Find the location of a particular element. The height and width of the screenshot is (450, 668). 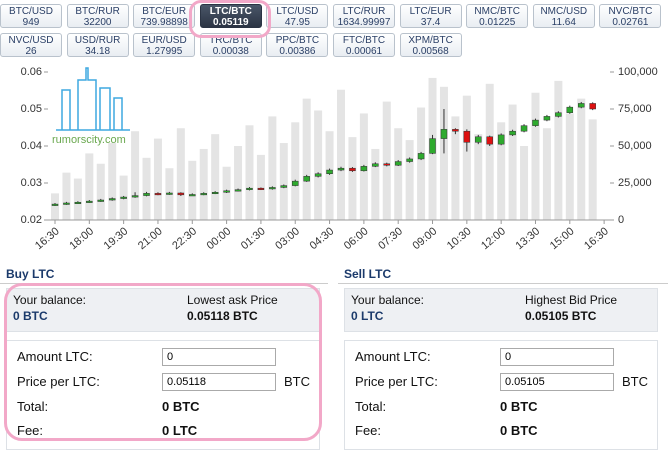

ticker-tab: XPM/BTC 0.00568 is located at coordinates (430, 45).